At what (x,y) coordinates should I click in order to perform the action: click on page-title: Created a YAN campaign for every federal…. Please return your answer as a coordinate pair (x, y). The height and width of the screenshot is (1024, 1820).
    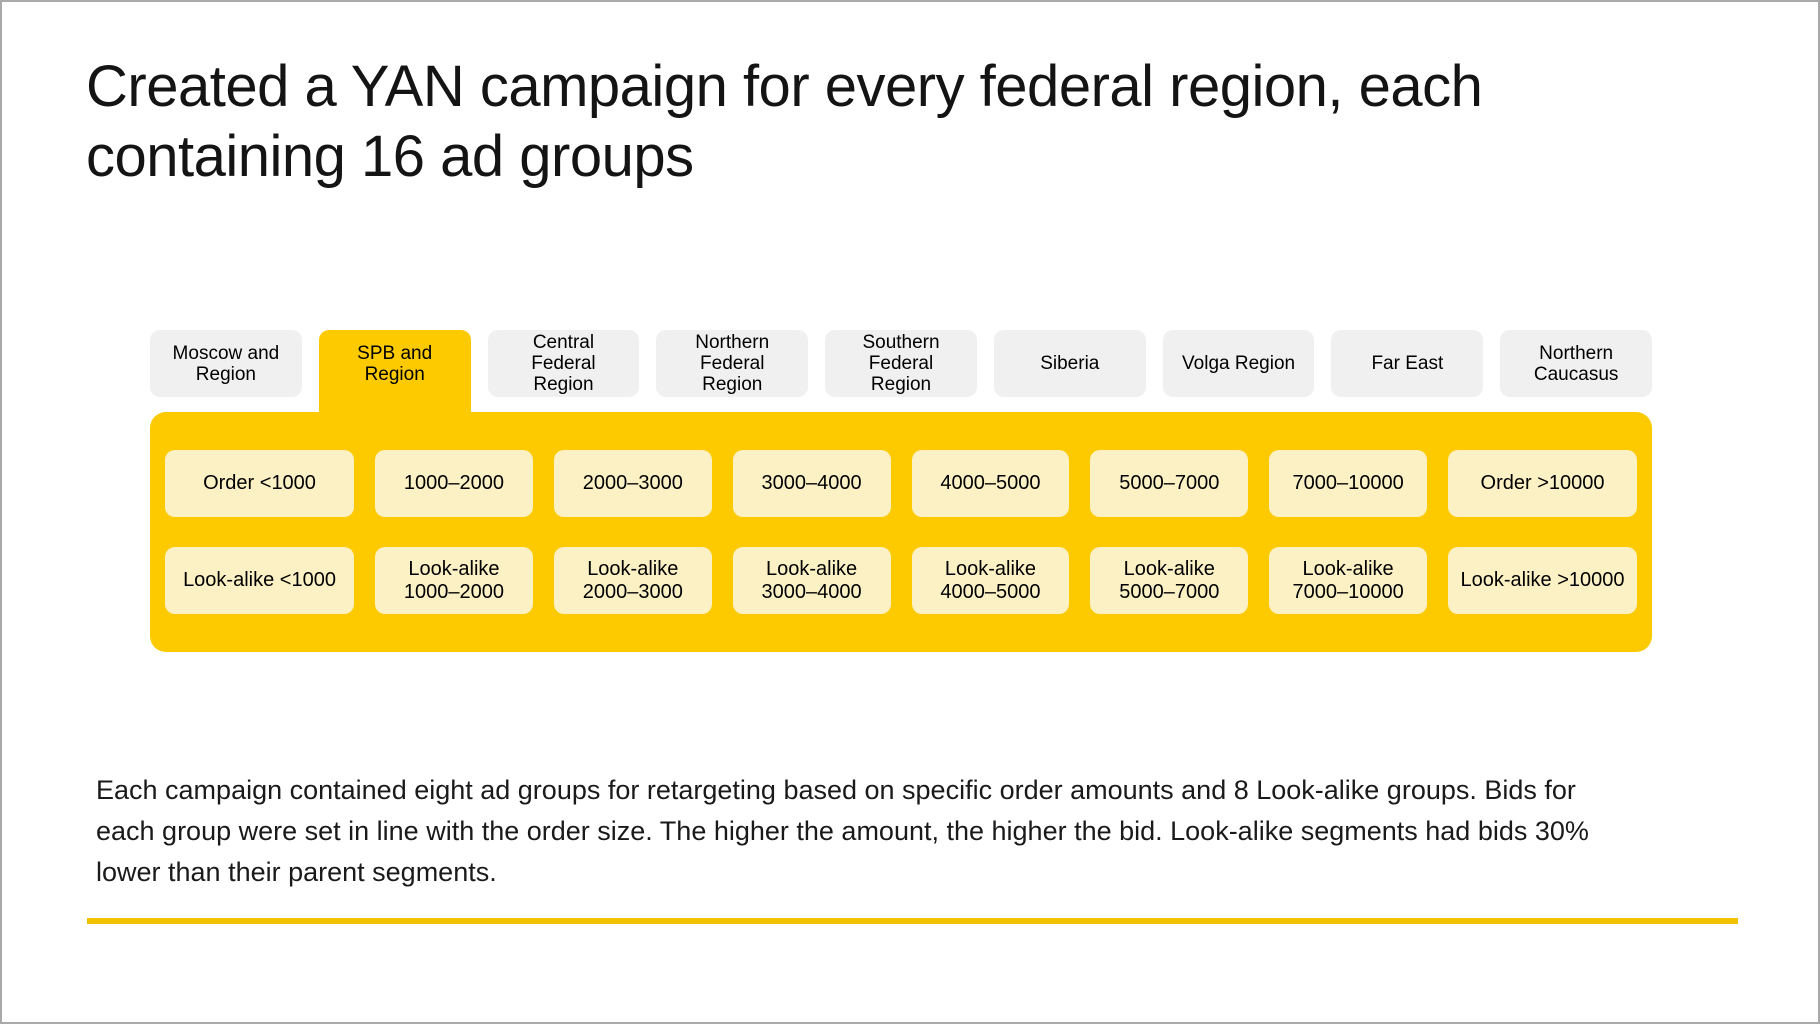
    Looking at the image, I should click on (784, 122).